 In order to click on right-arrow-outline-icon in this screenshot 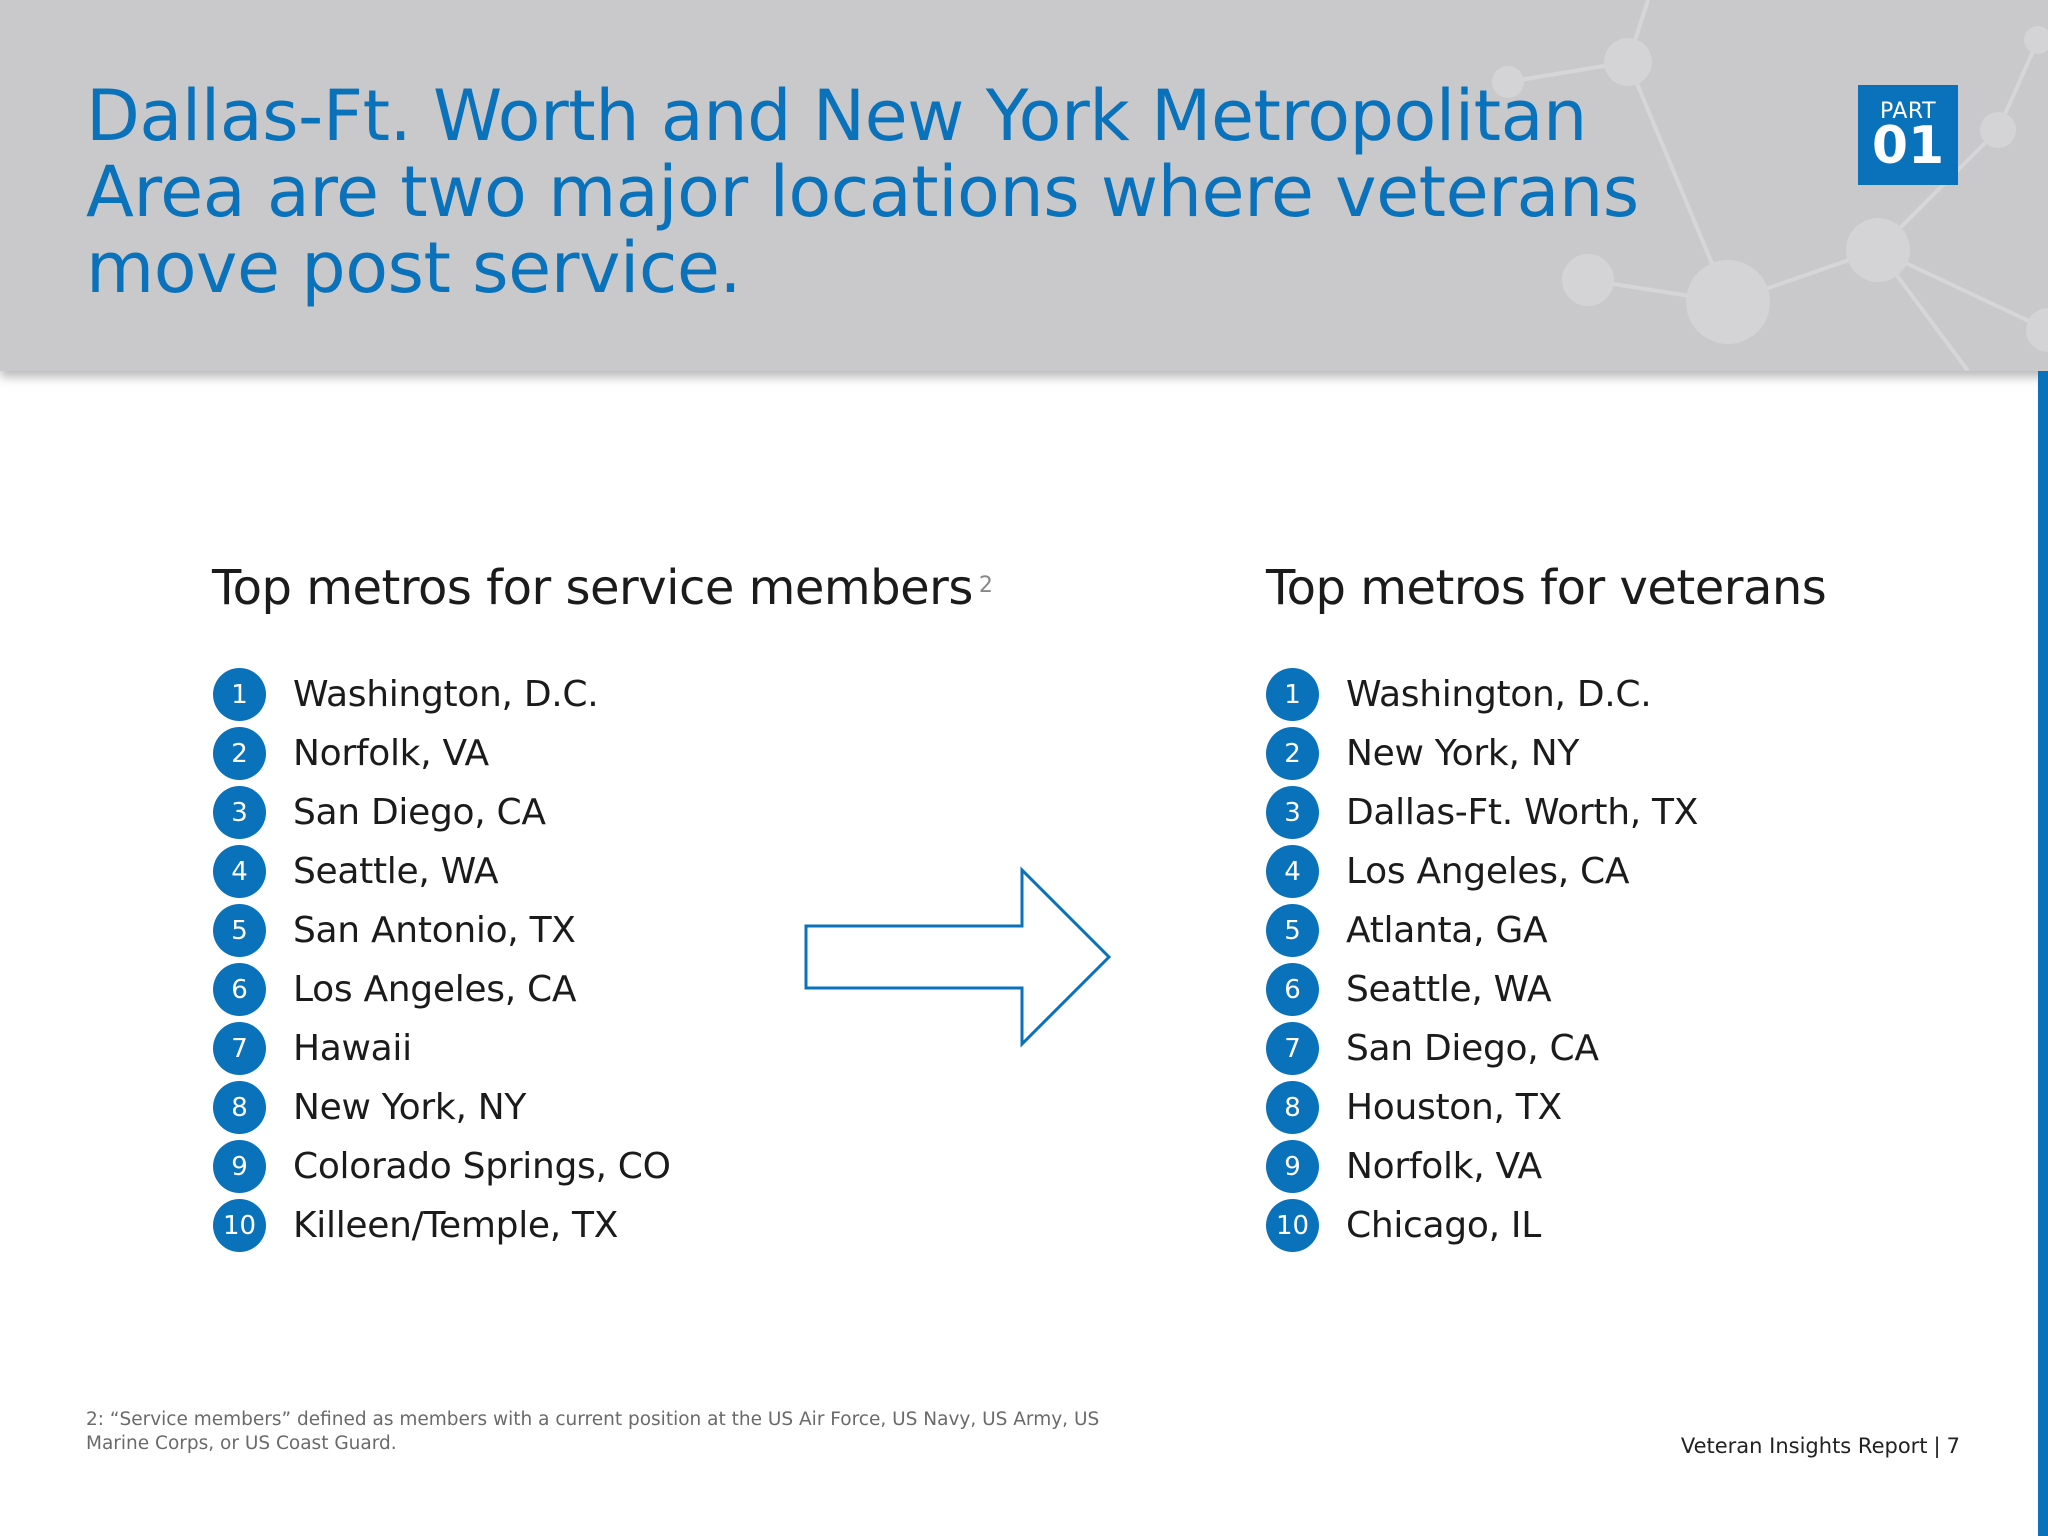, I will do `click(958, 957)`.